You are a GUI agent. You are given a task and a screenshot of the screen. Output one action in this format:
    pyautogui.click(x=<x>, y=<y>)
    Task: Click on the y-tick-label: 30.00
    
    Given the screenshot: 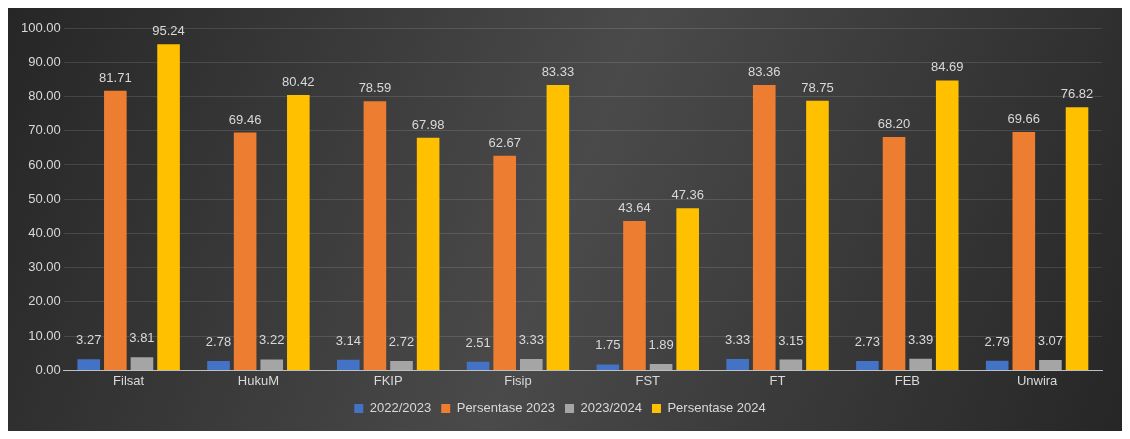 What is the action you would take?
    pyautogui.click(x=44, y=267)
    